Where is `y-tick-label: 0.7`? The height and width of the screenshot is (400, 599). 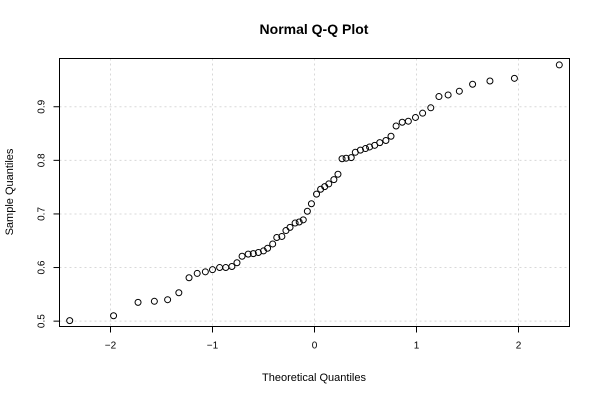 y-tick-label: 0.7 is located at coordinates (42, 214).